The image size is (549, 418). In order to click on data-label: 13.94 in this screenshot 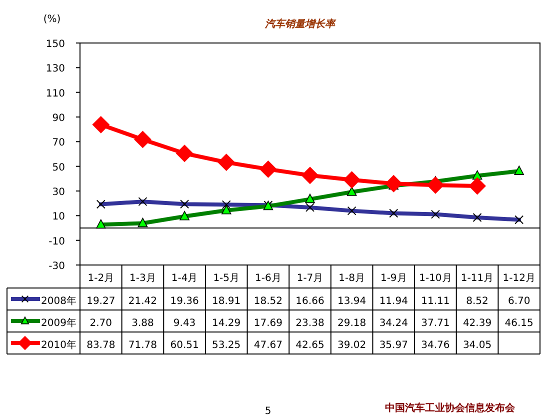, I will do `click(352, 301)`.